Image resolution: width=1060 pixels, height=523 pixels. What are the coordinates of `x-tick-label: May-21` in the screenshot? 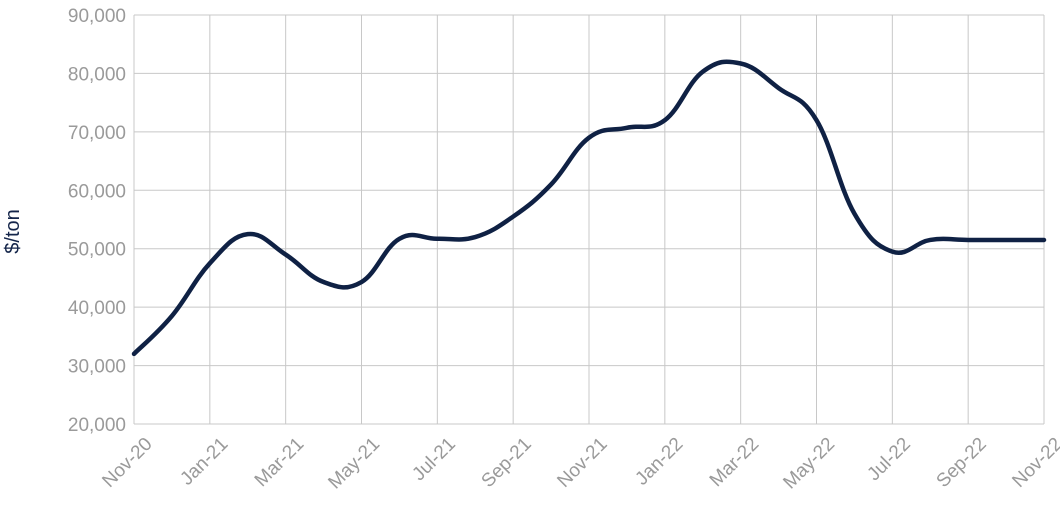 It's located at (354, 464).